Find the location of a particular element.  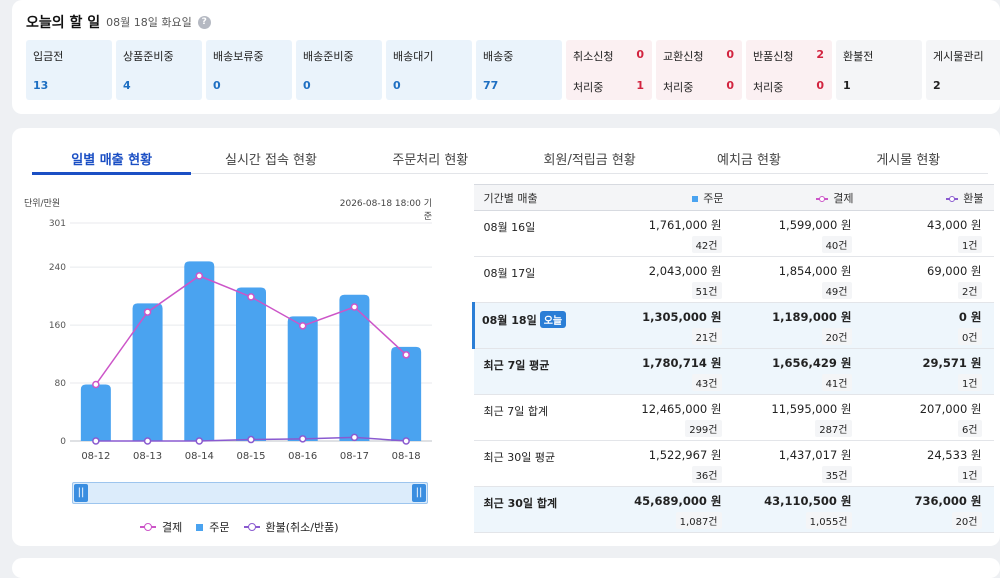

chart-basis-label: 2026-08-18 18:00 기준 is located at coordinates (385, 210).